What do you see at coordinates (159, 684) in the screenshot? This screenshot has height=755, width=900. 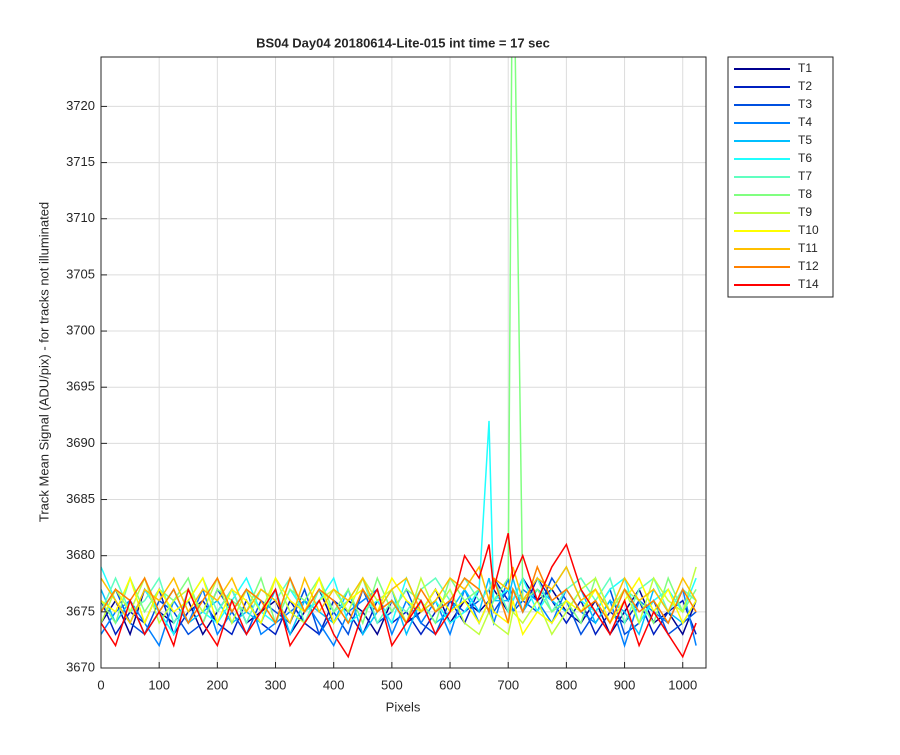 I see `x-tick-label: 100` at bounding box center [159, 684].